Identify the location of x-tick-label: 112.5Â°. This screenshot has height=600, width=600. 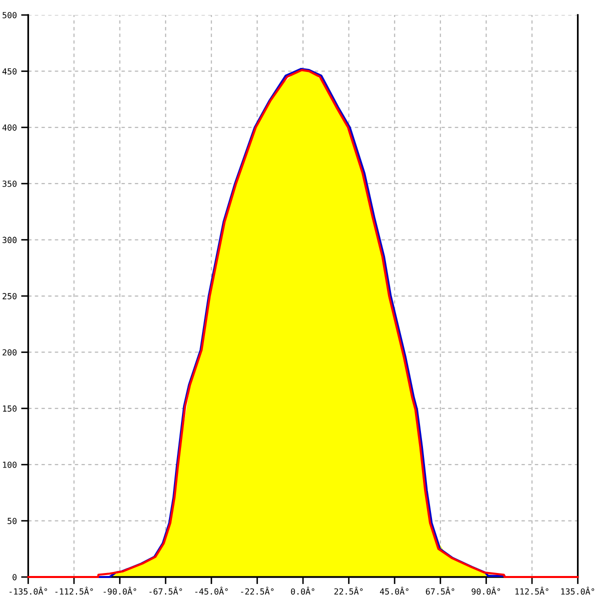
(531, 590).